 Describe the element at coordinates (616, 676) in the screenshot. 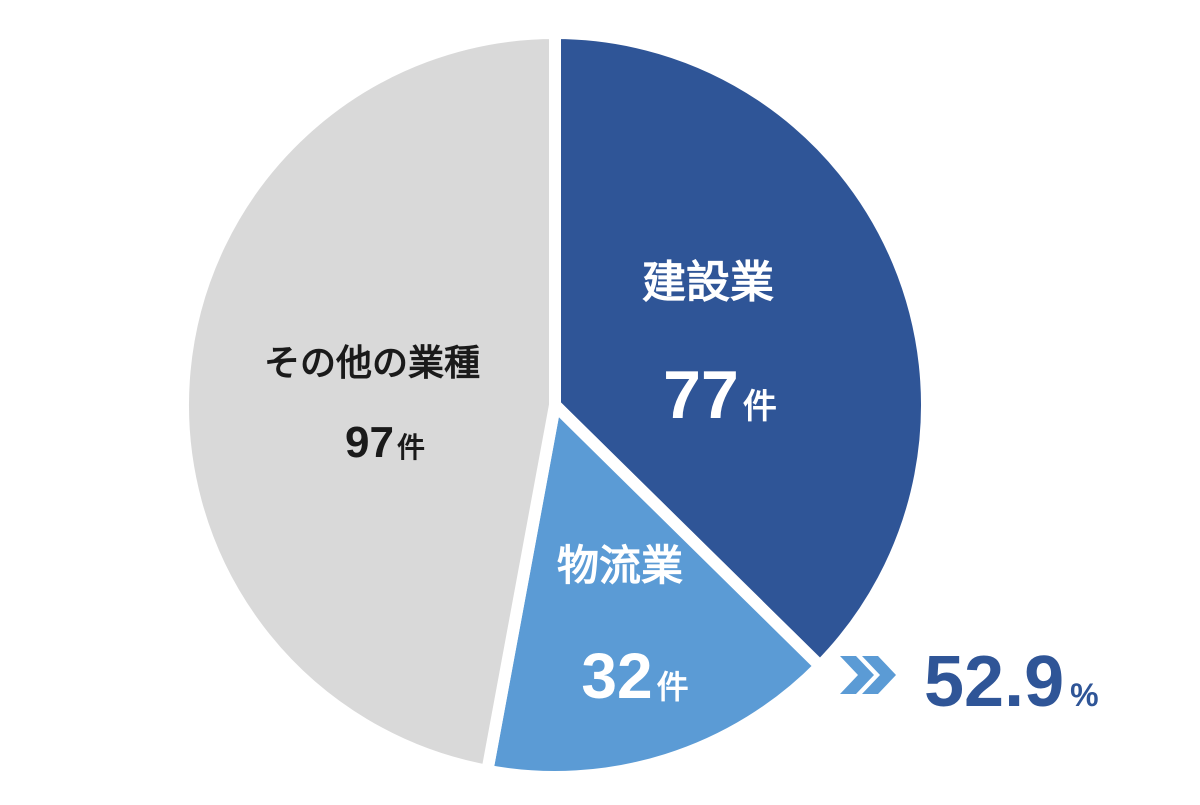

I see `slice-value-logistics: 32` at that location.